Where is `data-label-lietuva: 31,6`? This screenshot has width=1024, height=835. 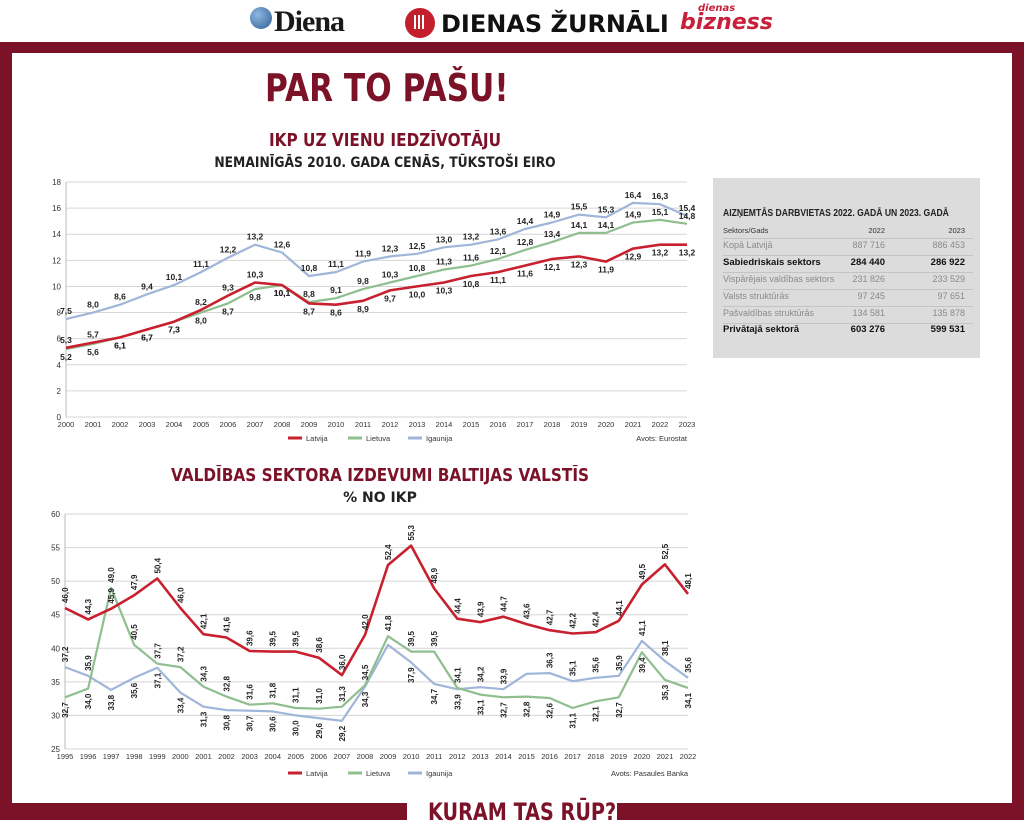 data-label-lietuva: 31,6 is located at coordinates (250, 692).